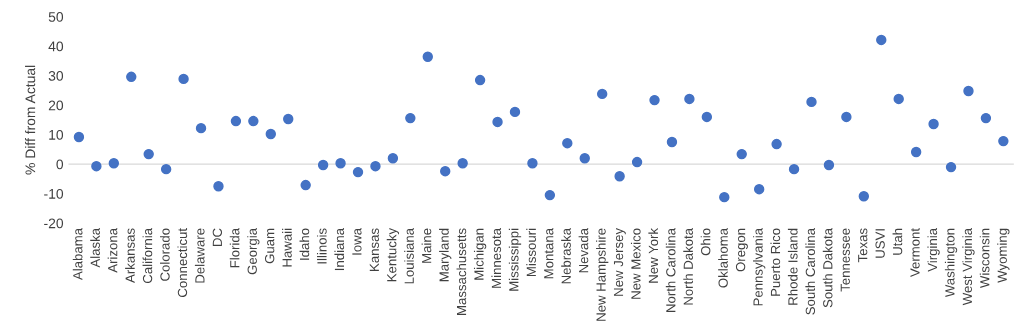  What do you see at coordinates (95, 247) in the screenshot?
I see `x-tick-label: Alaska` at bounding box center [95, 247].